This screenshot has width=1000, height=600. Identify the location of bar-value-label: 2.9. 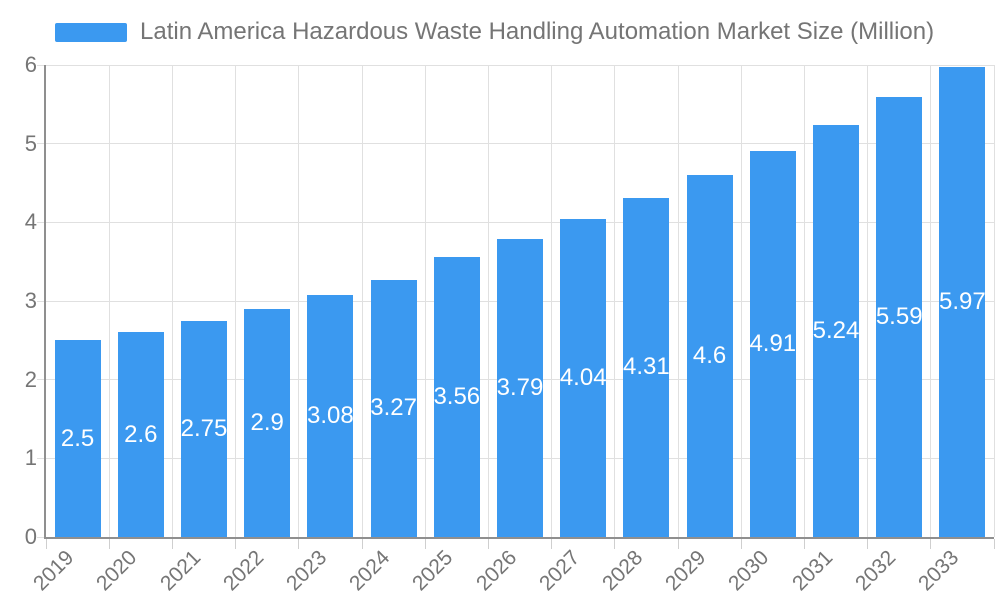
(267, 422).